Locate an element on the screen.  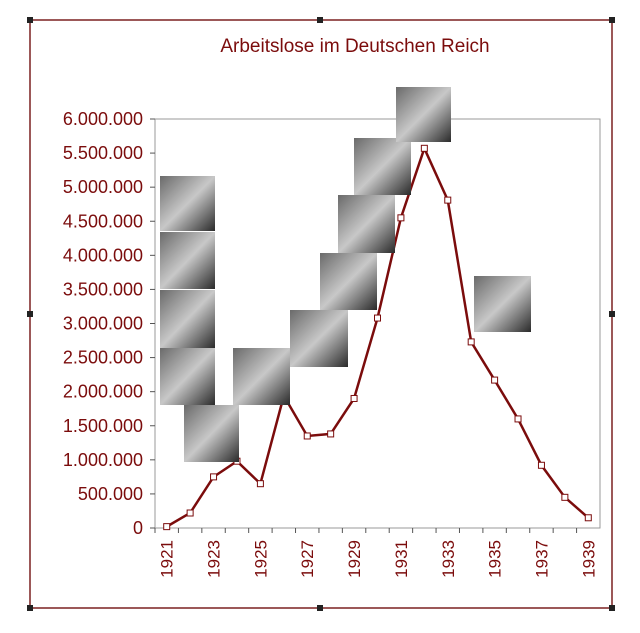
y-tick-label: 2.500.000 is located at coordinates (103, 358).